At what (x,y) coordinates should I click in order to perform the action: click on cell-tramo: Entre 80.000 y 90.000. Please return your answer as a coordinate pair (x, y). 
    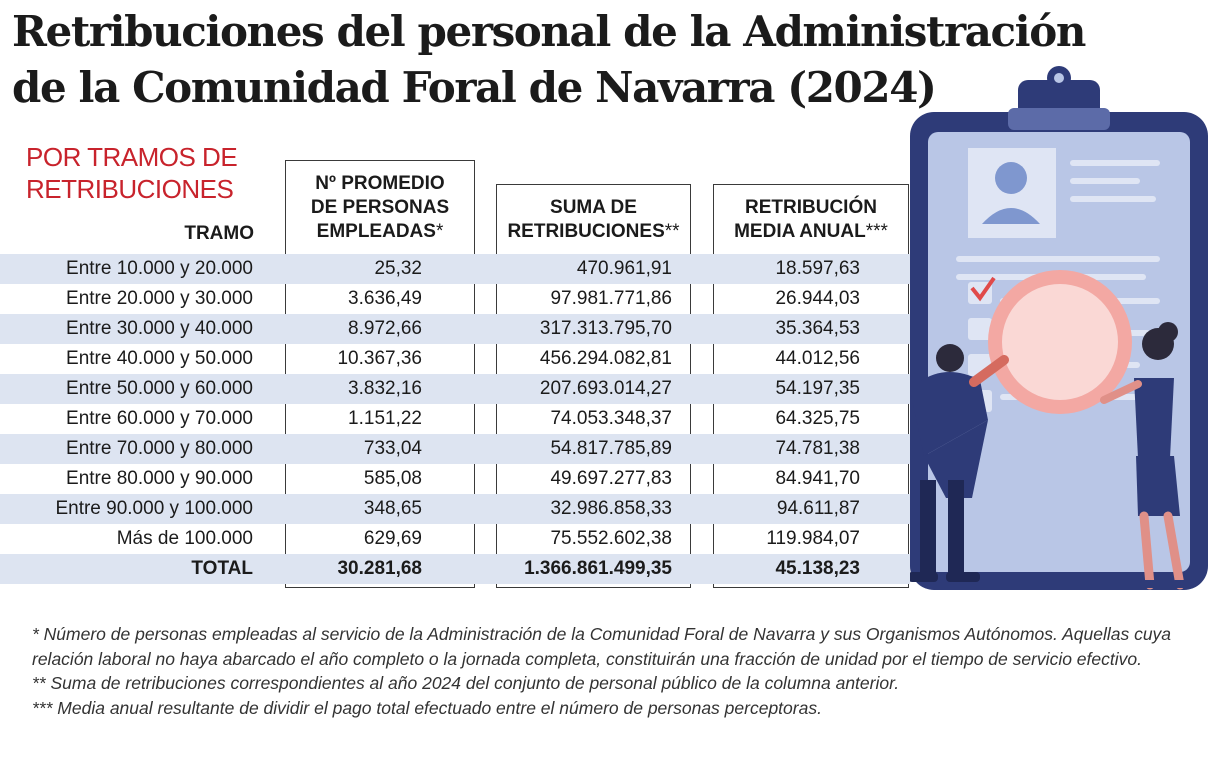
    Looking at the image, I should click on (159, 478).